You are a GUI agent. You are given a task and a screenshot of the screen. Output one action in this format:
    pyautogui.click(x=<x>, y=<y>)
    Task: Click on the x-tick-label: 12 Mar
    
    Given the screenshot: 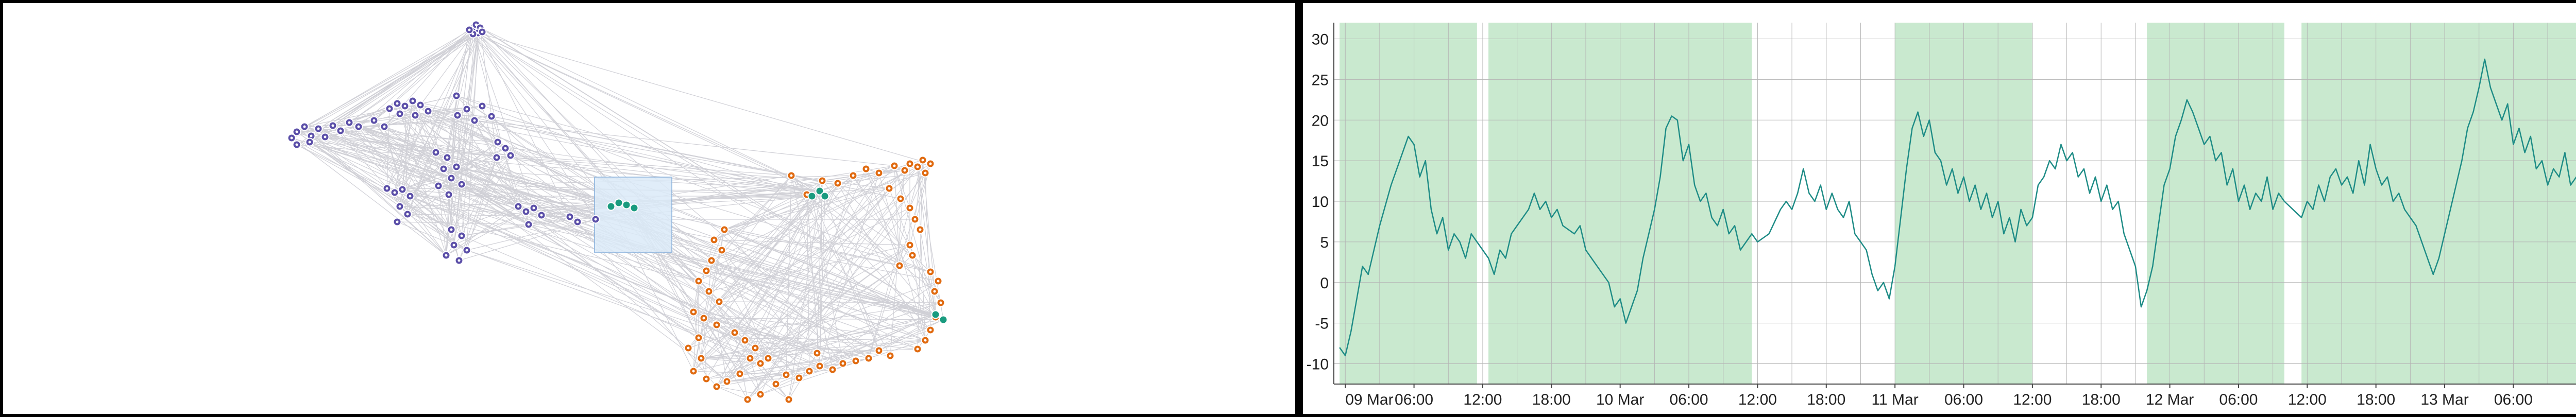 What is the action you would take?
    pyautogui.click(x=2170, y=399)
    